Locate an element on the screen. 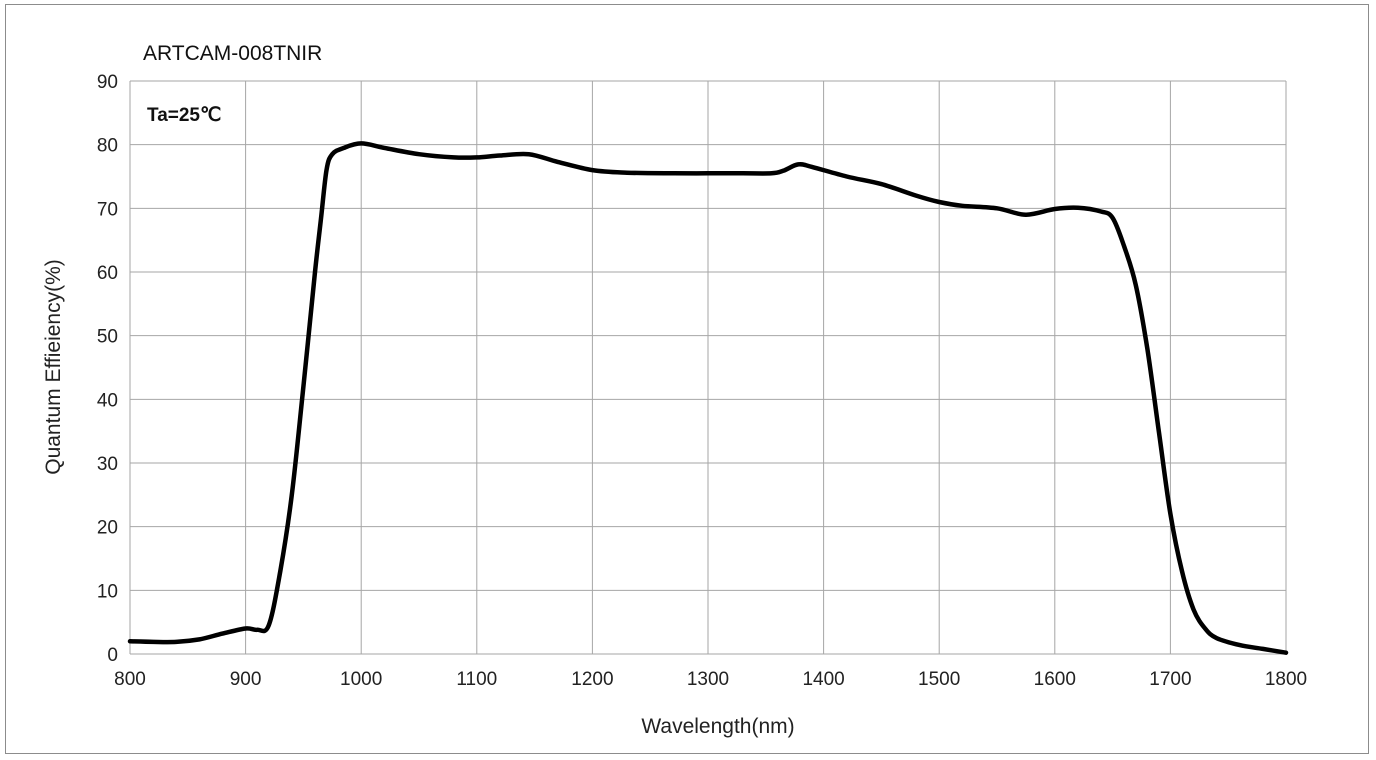 The image size is (1376, 760). y-tick-label: 60 is located at coordinates (107, 273).